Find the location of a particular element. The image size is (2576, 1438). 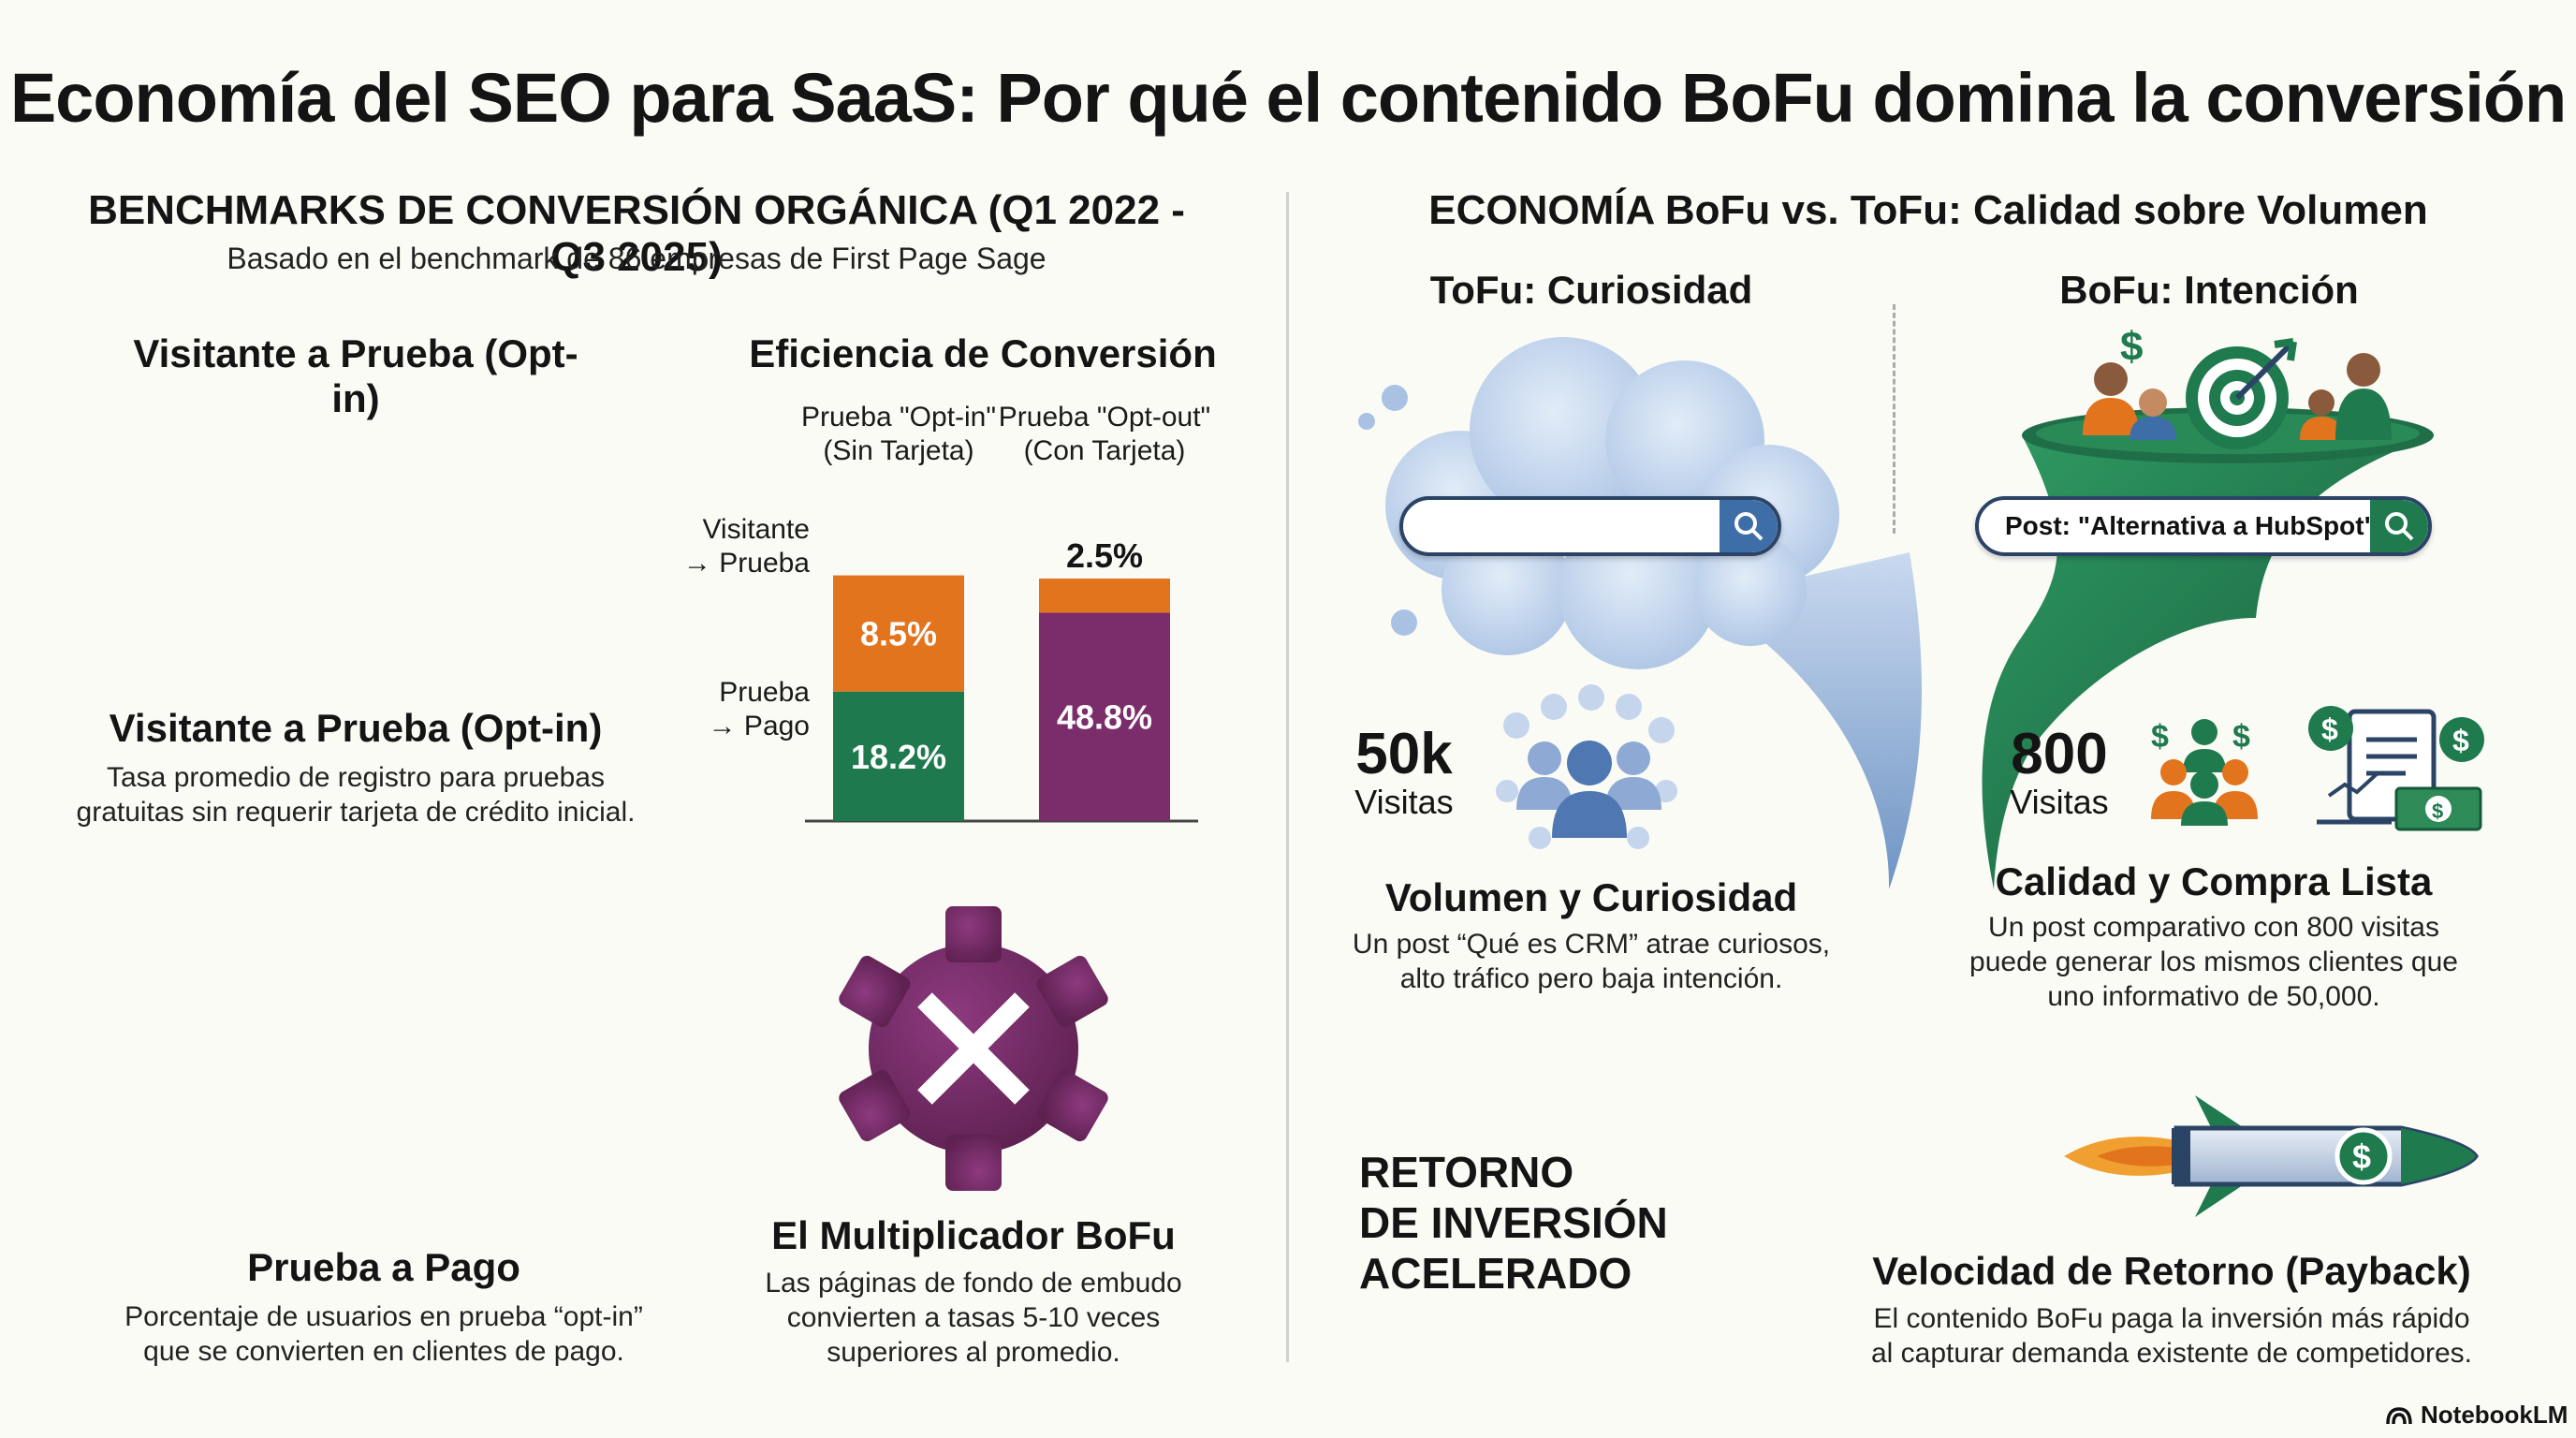

col-label-optin-line1: Prueba "Opt-in" is located at coordinates (898, 417).